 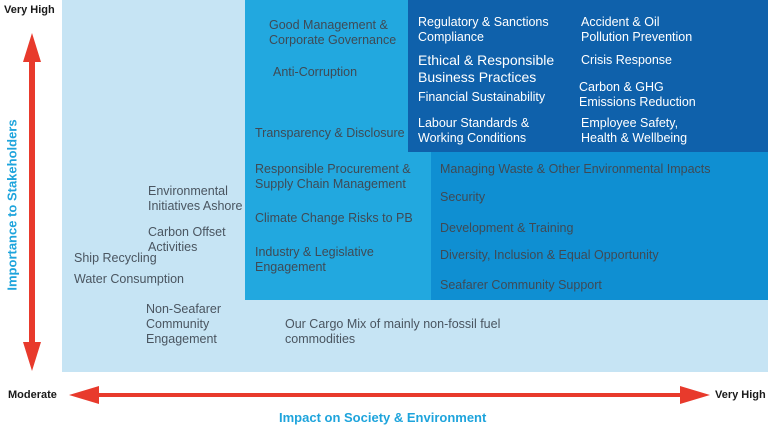 I want to click on y-axis-top-label: Very High, so click(x=29, y=10).